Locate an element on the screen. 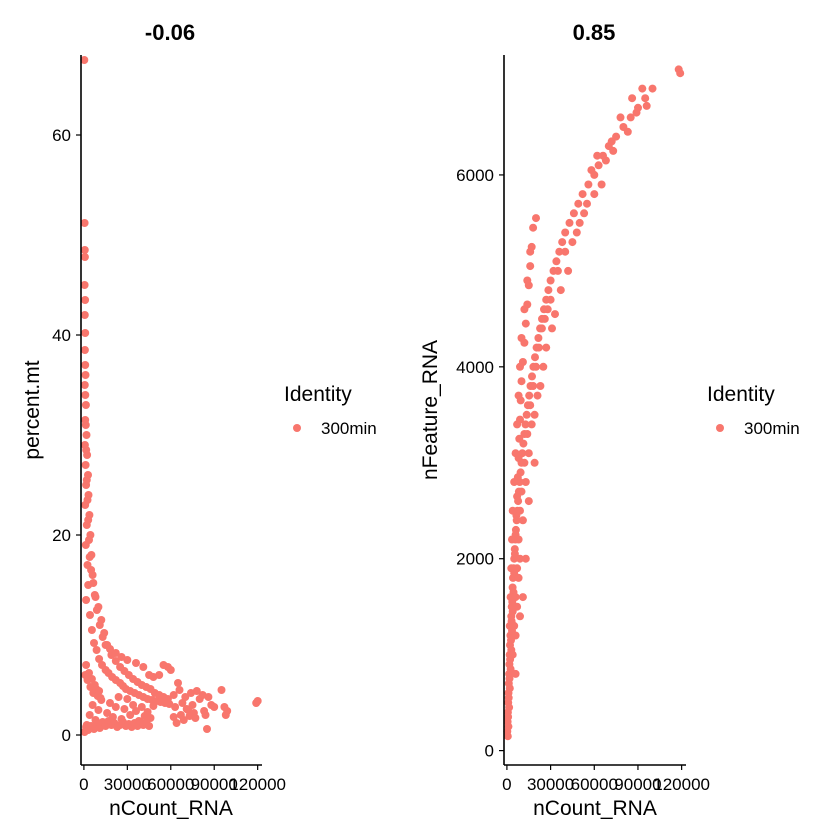 This screenshot has width=840, height=840. legend-key is located at coordinates (297, 428).